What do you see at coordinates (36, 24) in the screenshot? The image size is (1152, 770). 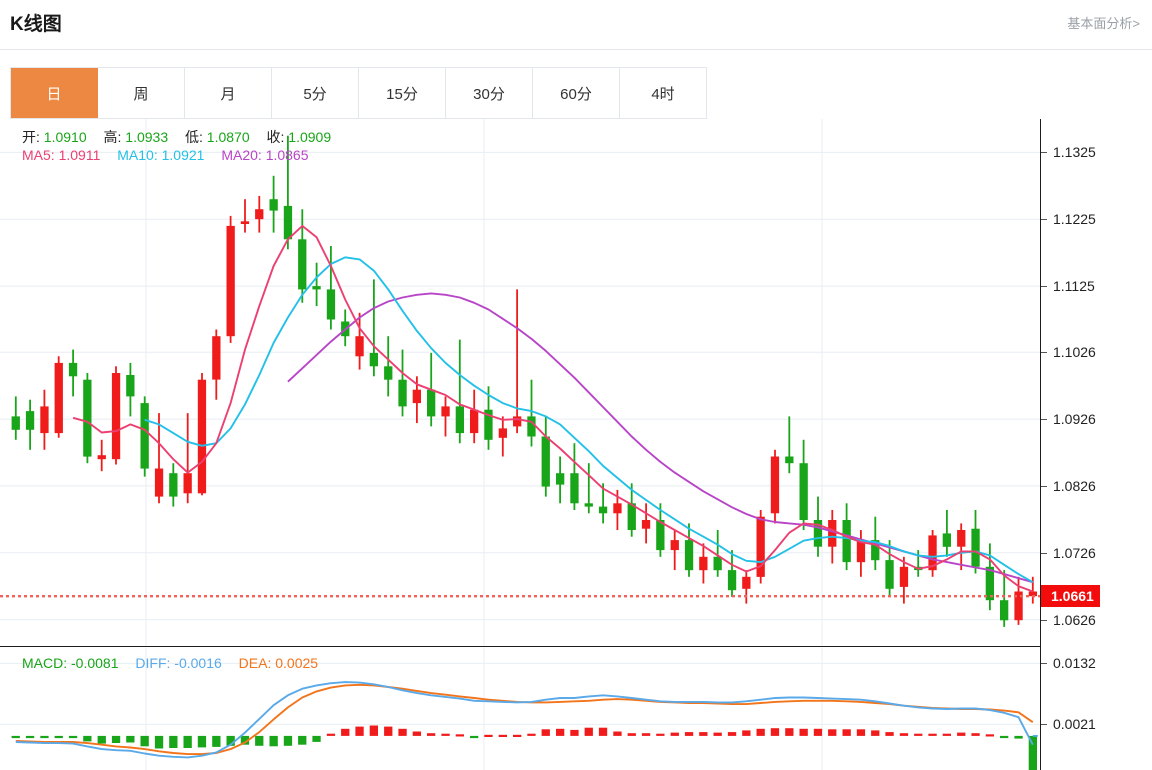 I see `page-title: K线图` at bounding box center [36, 24].